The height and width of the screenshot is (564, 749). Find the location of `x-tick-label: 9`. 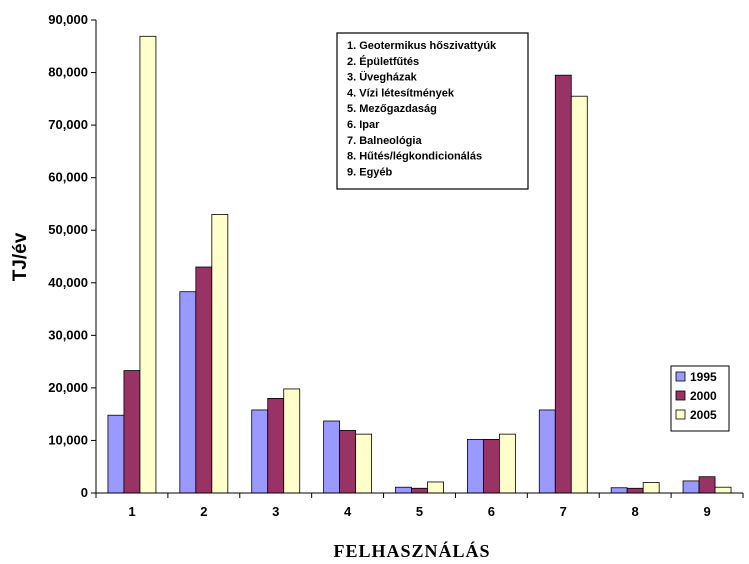

x-tick-label: 9 is located at coordinates (706, 511).